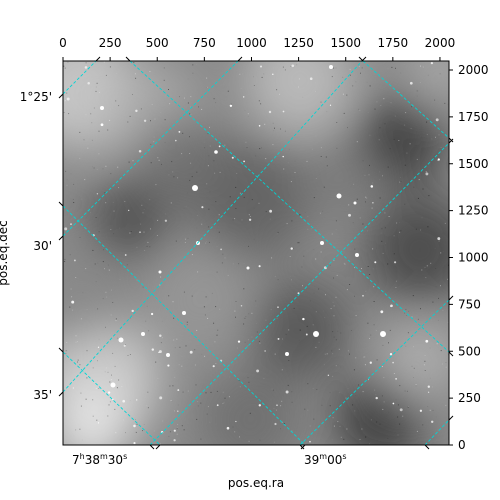  I want to click on pixel-y-tick-label: 750, so click(469, 304).